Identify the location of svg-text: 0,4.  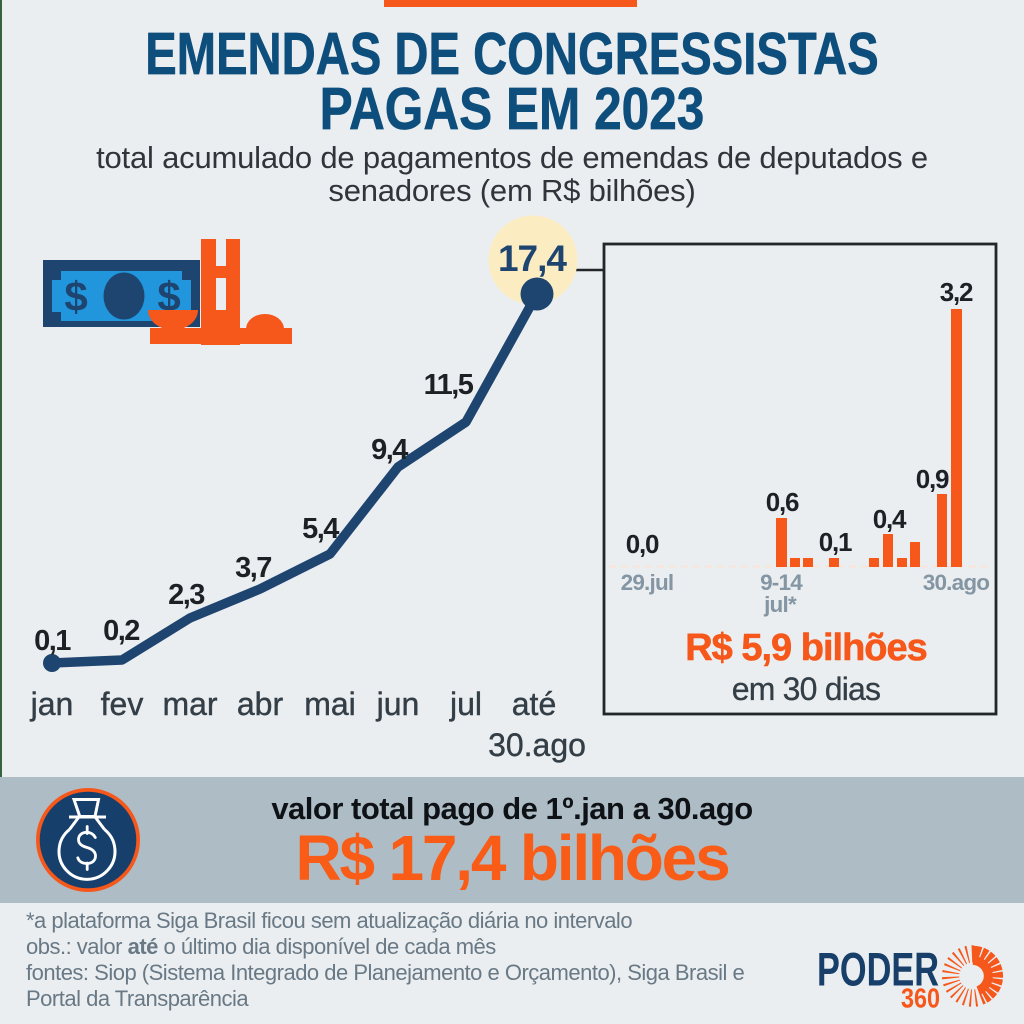
(890, 519).